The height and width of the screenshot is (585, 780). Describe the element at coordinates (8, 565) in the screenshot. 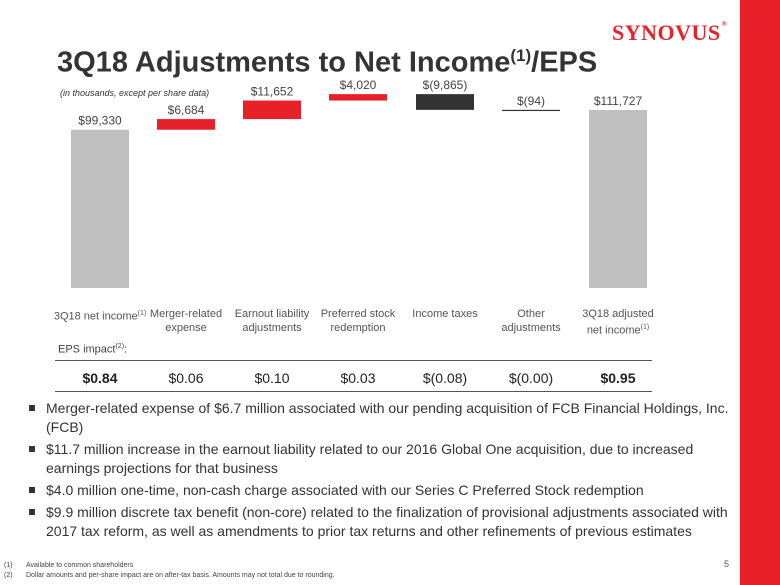

I see `footnote-number: (1)` at that location.